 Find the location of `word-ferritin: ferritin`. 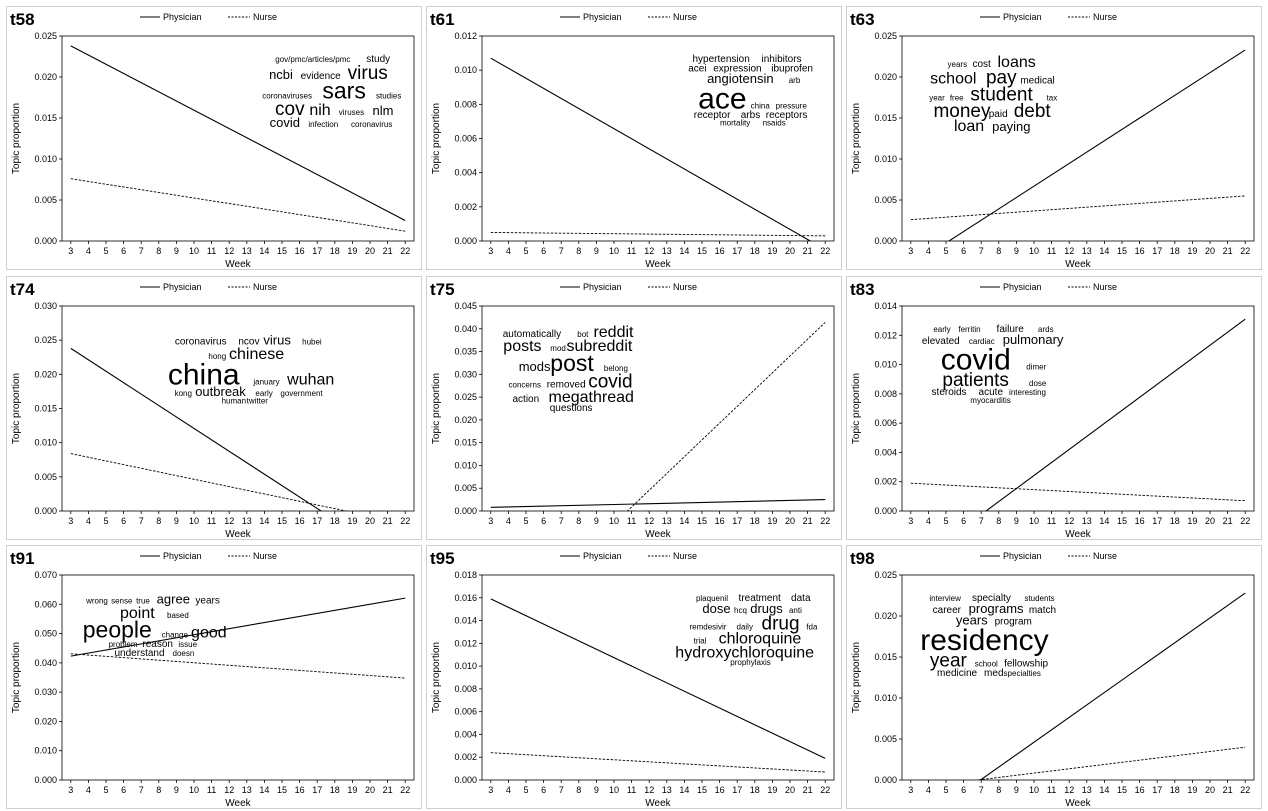

word-ferritin: ferritin is located at coordinates (969, 329).